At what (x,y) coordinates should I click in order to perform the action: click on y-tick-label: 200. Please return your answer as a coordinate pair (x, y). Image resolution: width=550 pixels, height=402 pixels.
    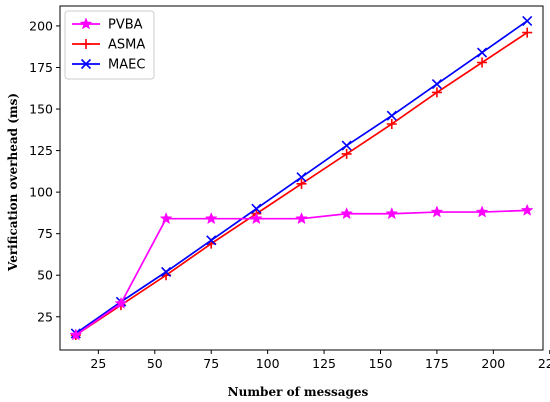
    Looking at the image, I should click on (41, 25).